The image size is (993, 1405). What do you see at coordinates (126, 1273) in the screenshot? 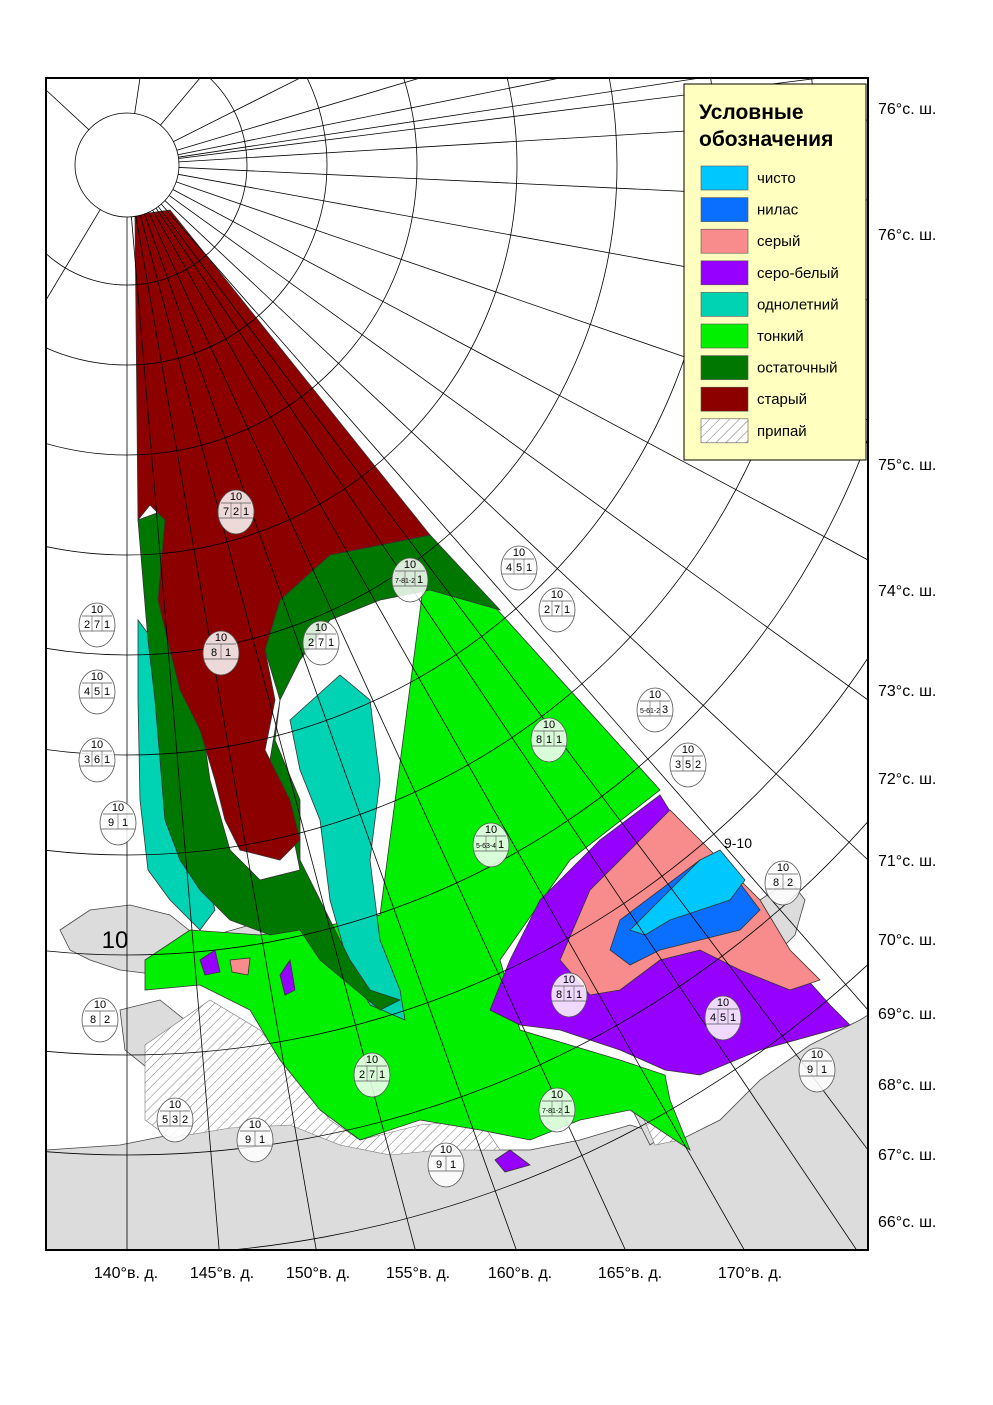
I see `lon-label: 140°в. д.` at bounding box center [126, 1273].